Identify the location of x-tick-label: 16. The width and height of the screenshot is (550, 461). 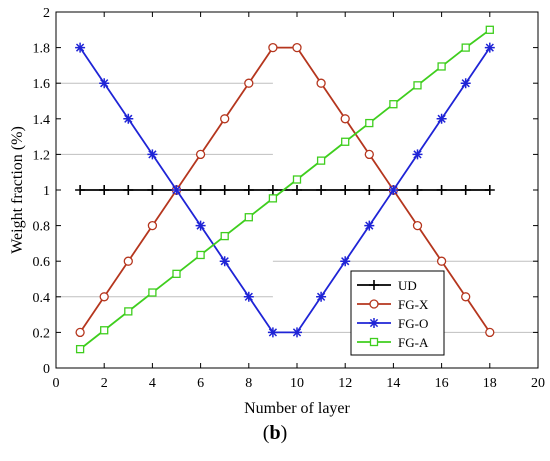
(442, 383).